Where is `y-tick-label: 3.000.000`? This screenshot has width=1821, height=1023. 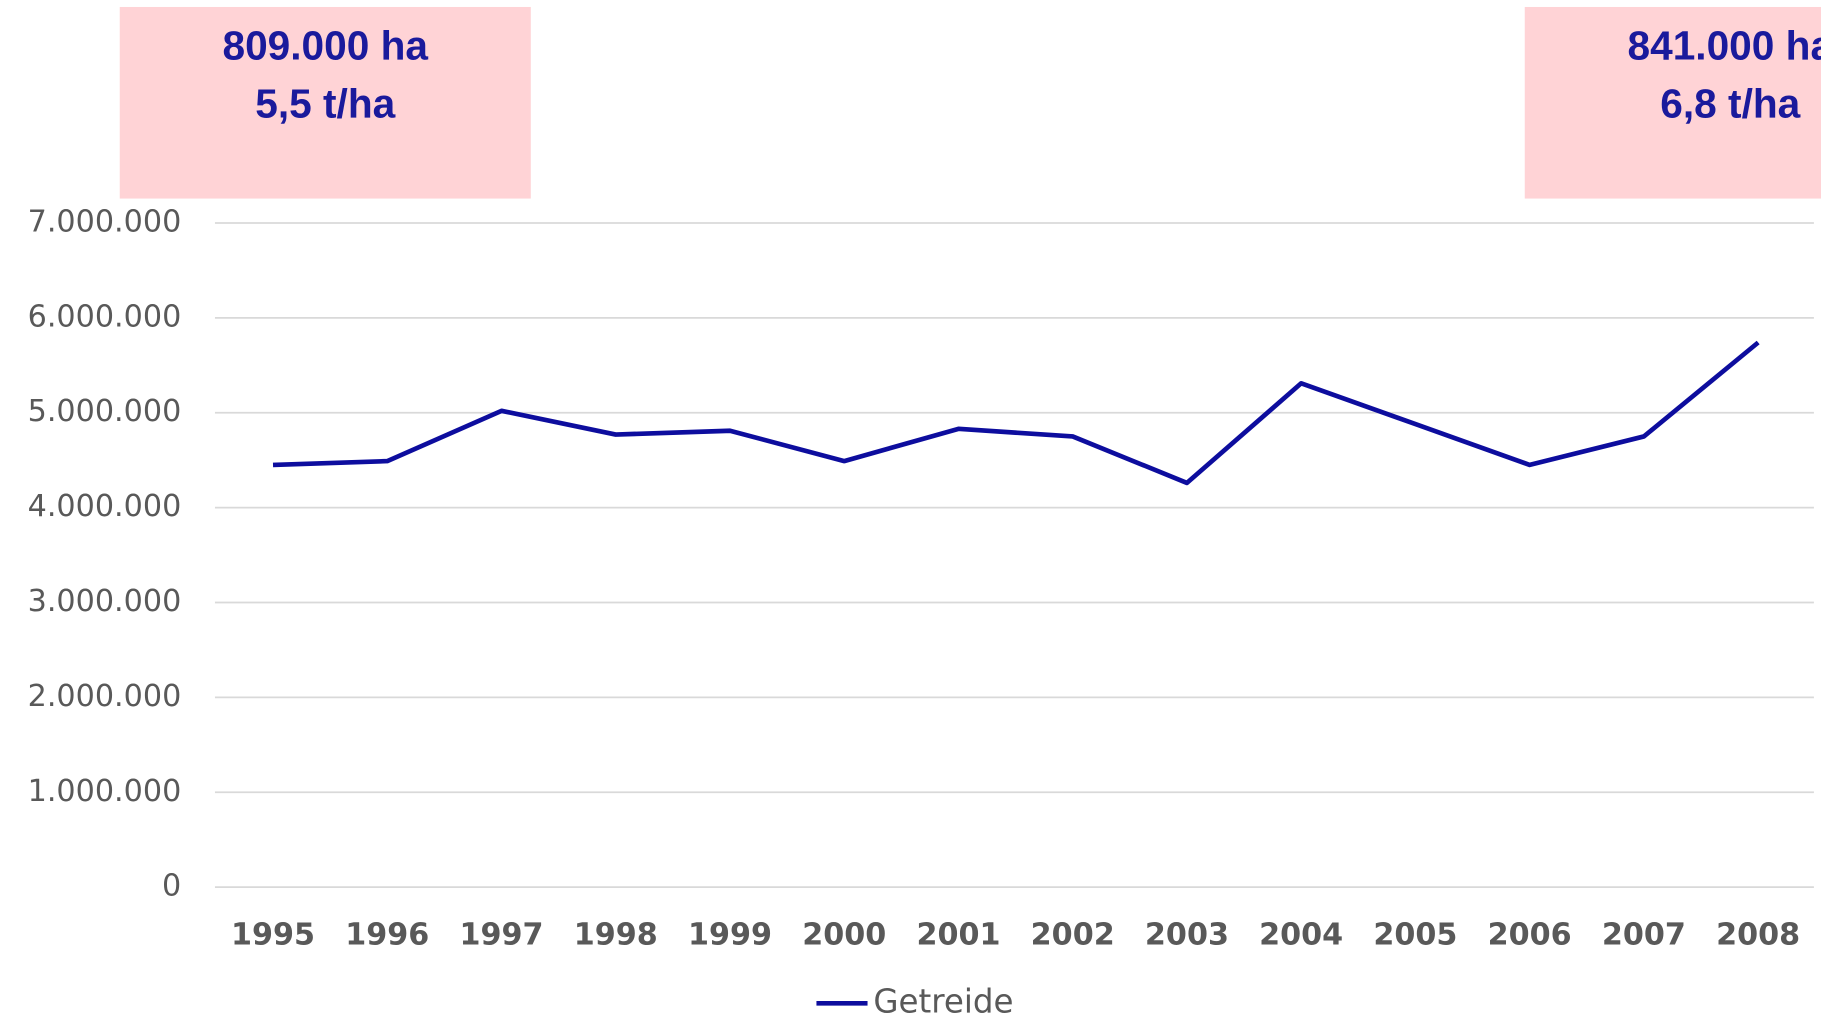 y-tick-label: 3.000.000 is located at coordinates (105, 601).